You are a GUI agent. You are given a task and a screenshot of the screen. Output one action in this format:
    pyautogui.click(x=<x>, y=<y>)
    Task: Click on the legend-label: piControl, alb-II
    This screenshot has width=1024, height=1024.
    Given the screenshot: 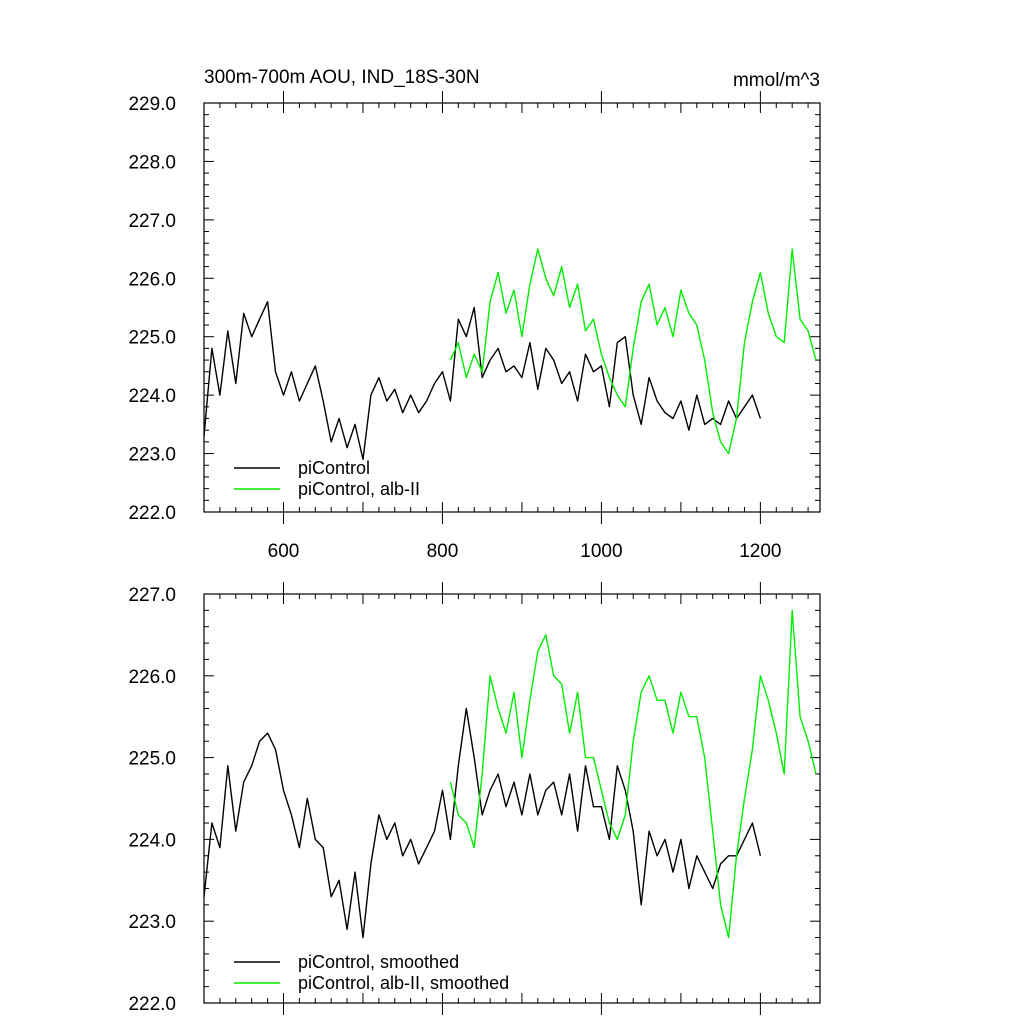 What is the action you would take?
    pyautogui.click(x=359, y=489)
    